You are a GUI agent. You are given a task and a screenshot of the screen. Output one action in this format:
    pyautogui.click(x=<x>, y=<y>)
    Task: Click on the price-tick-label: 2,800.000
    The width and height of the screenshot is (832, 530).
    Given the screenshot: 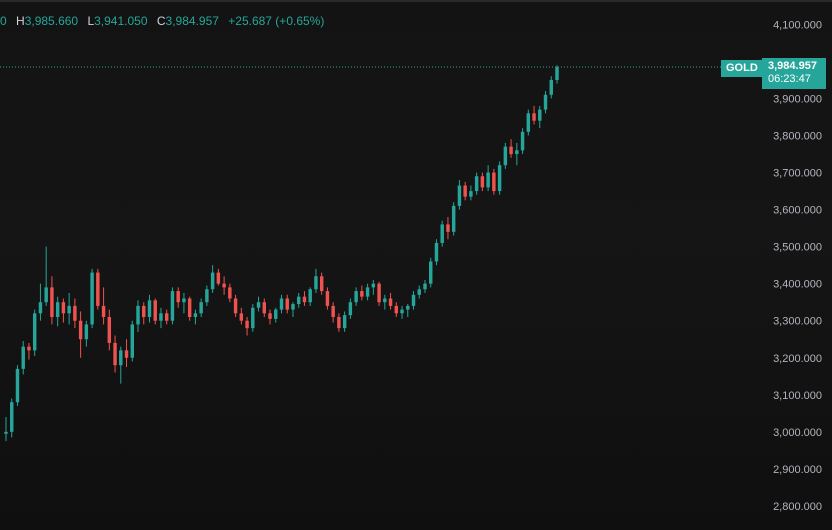 What is the action you would take?
    pyautogui.click(x=797, y=507)
    